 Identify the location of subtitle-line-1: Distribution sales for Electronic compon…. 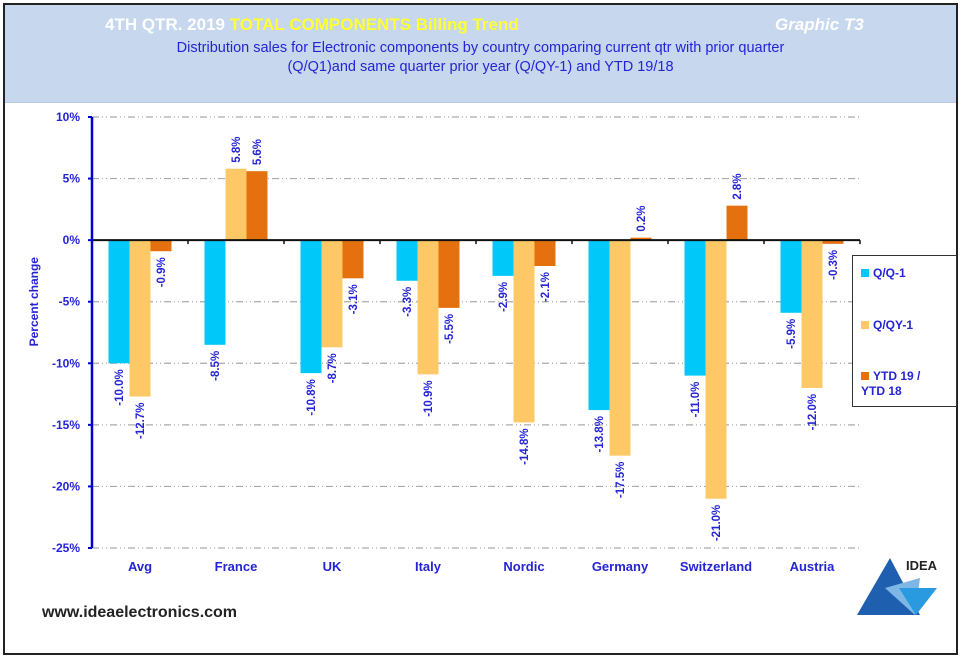
(480, 48).